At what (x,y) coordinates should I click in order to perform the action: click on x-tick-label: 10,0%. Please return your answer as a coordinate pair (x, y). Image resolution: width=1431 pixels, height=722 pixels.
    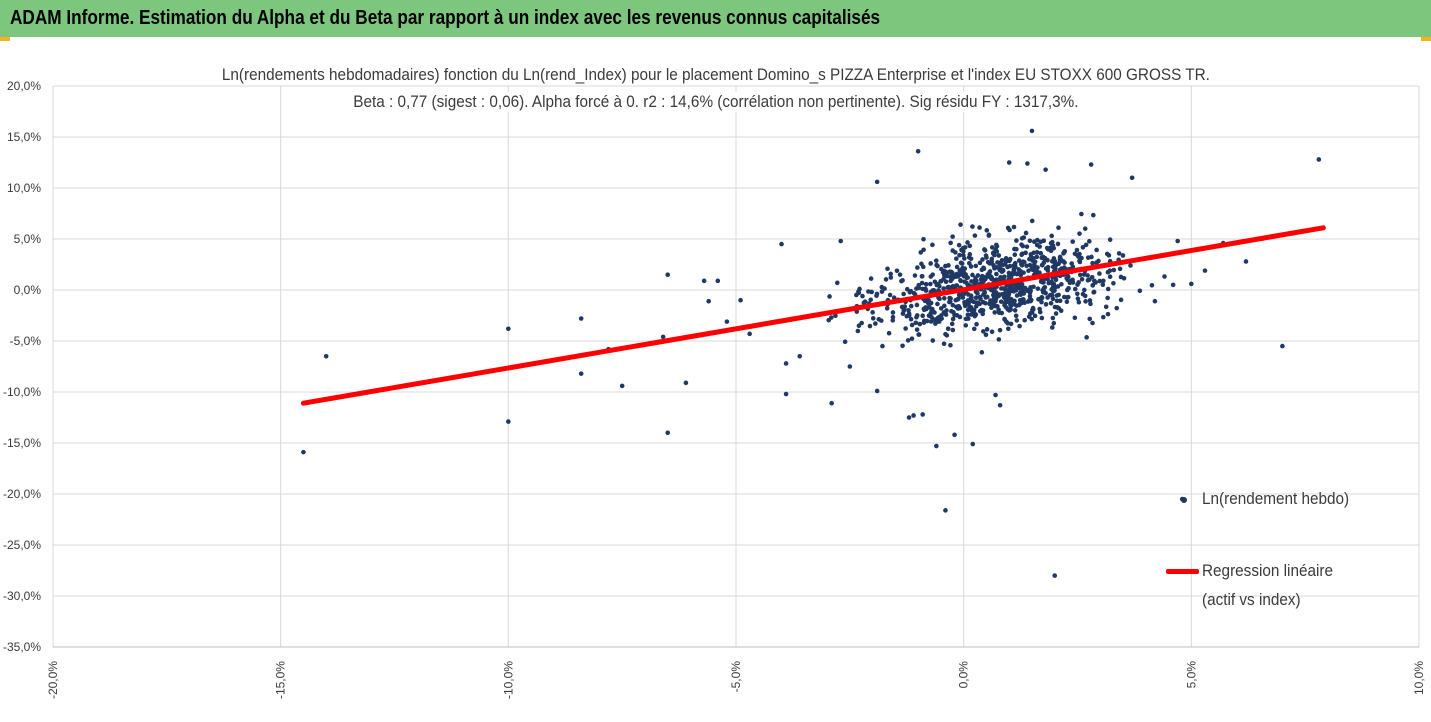
    Looking at the image, I should click on (1419, 678).